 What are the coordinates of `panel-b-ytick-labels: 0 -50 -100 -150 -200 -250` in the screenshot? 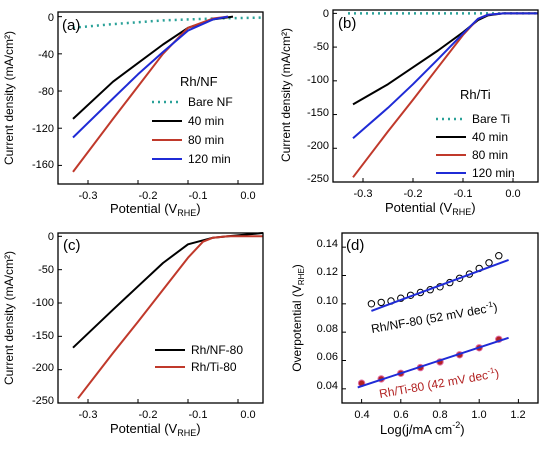 It's located at (318, 96).